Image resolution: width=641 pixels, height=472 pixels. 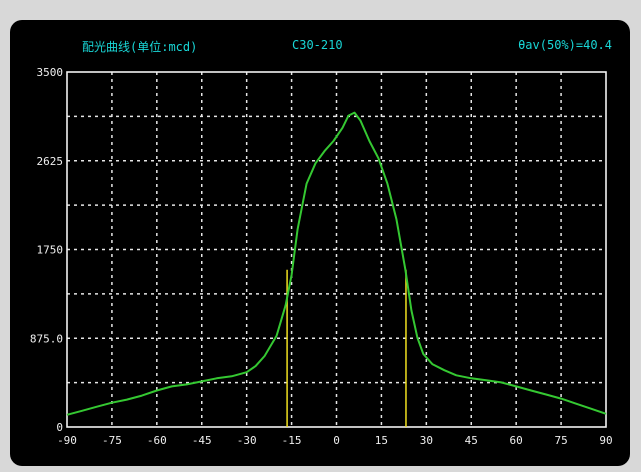 What do you see at coordinates (292, 440) in the screenshot?
I see `x-tick-label: -15` at bounding box center [292, 440].